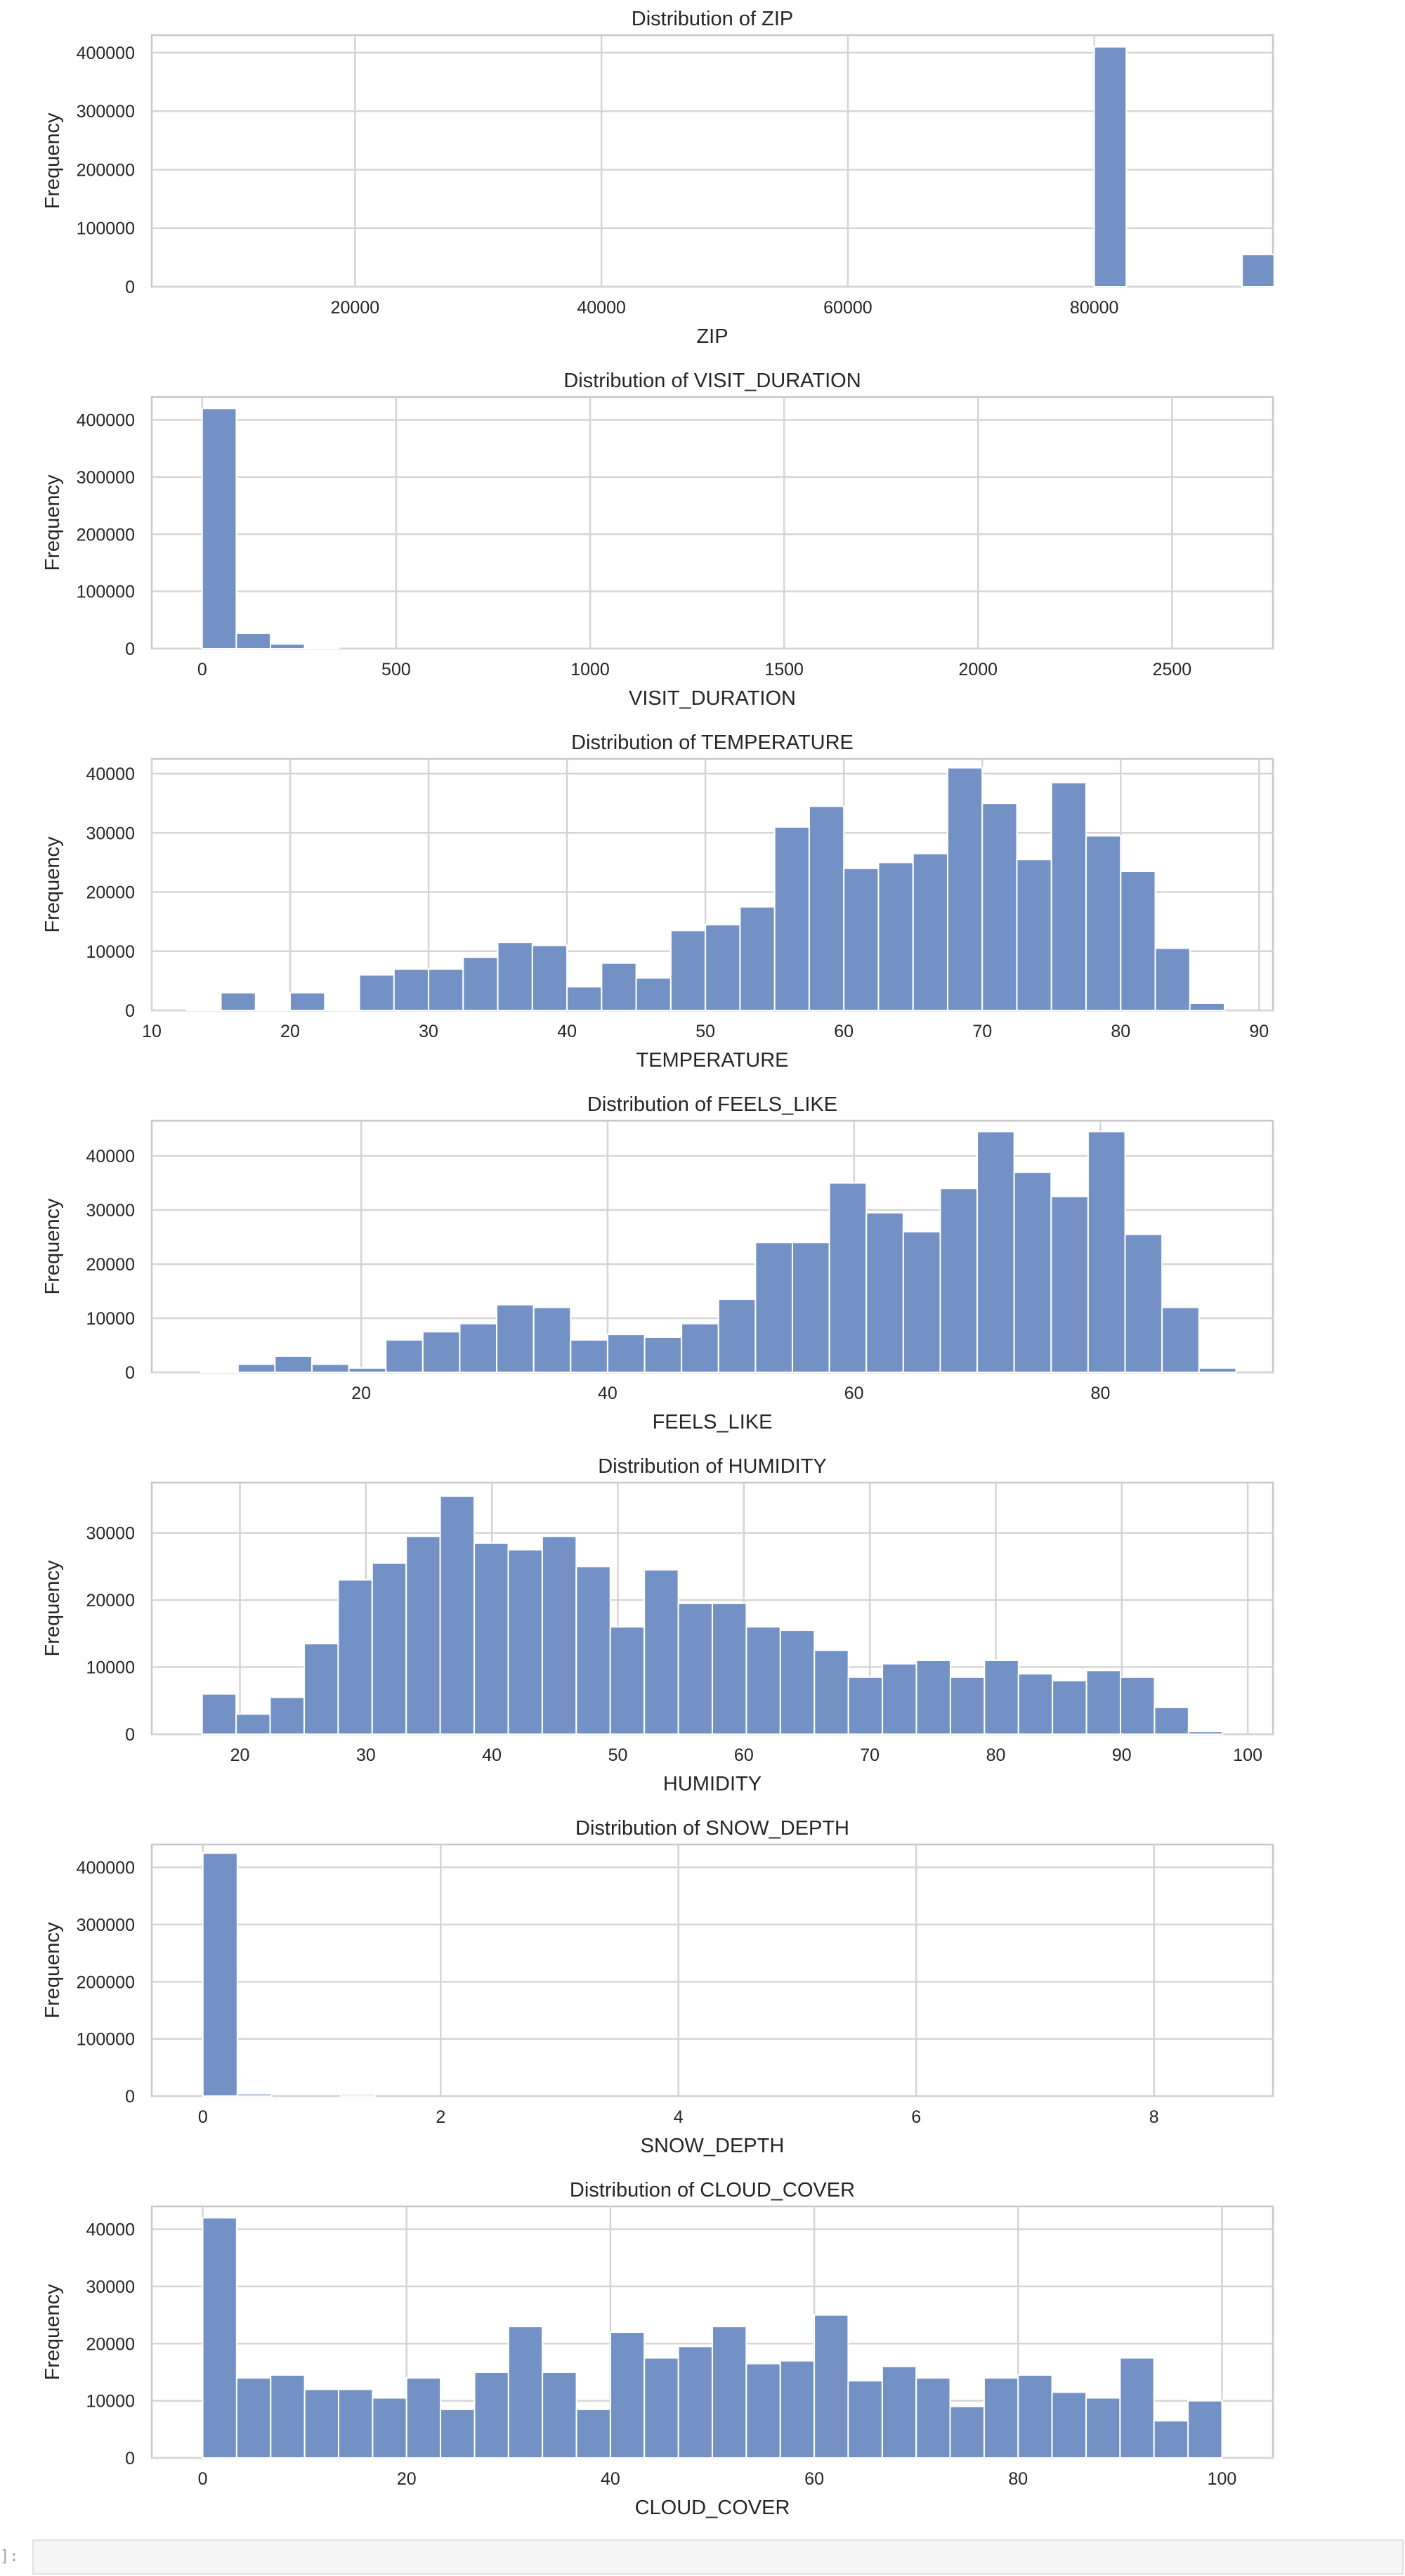  I want to click on x-tick-label: 100, so click(1222, 2479).